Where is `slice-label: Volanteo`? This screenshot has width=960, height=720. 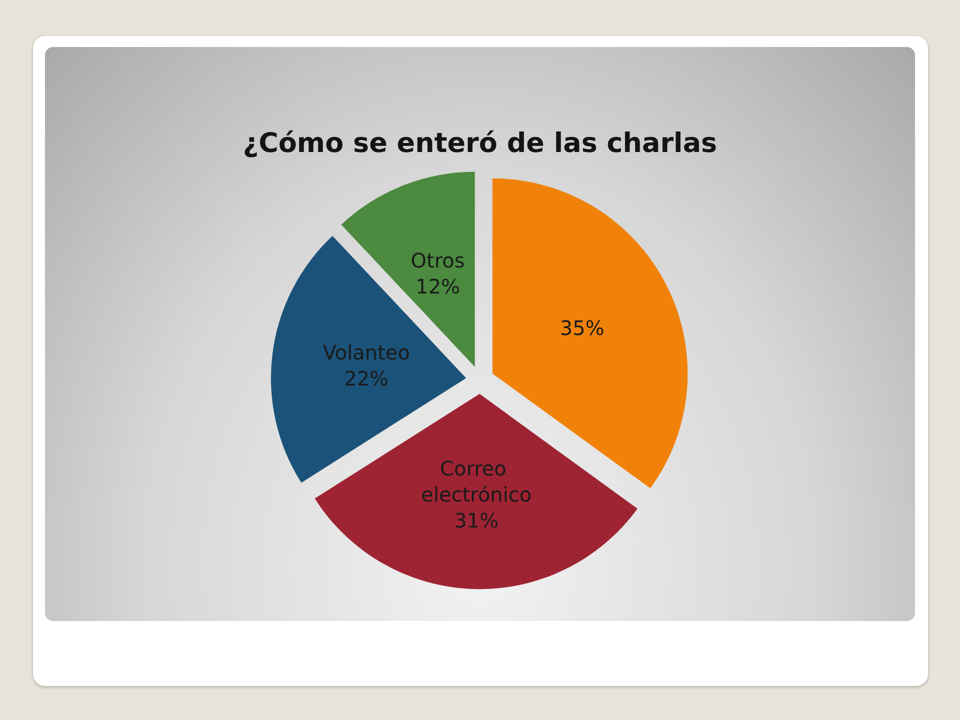
slice-label: Volanteo is located at coordinates (366, 352).